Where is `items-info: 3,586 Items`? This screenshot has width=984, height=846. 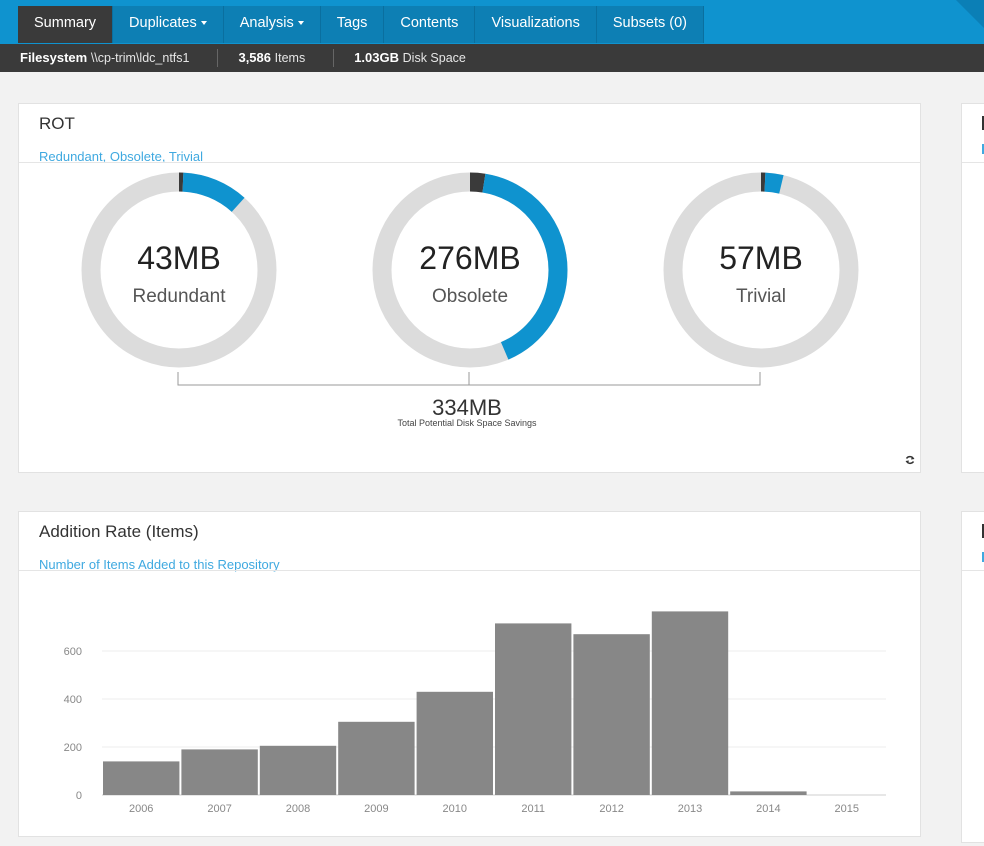 items-info: 3,586 Items is located at coordinates (276, 58).